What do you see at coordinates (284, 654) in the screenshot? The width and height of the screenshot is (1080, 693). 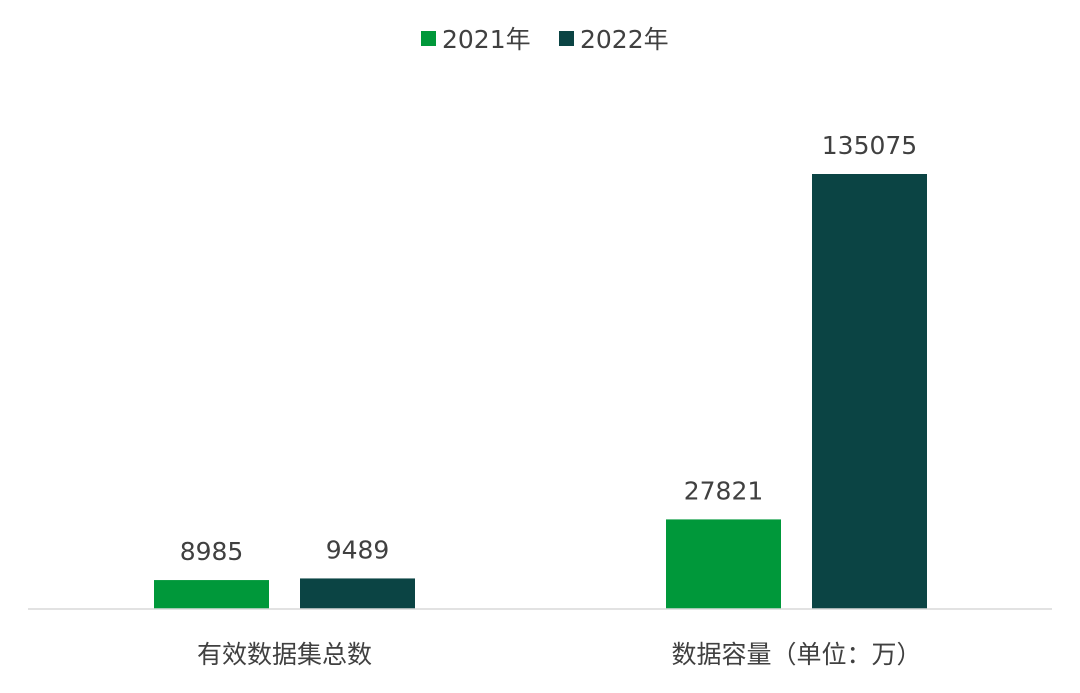 I see `category-label-1: 有效数据集总数` at bounding box center [284, 654].